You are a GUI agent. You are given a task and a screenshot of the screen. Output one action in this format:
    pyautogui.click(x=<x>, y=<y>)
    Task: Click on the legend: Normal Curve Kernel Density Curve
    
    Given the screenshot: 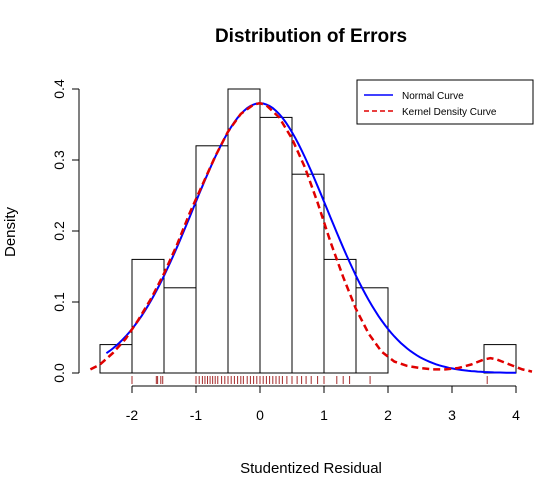 What is the action you would take?
    pyautogui.click(x=445, y=102)
    